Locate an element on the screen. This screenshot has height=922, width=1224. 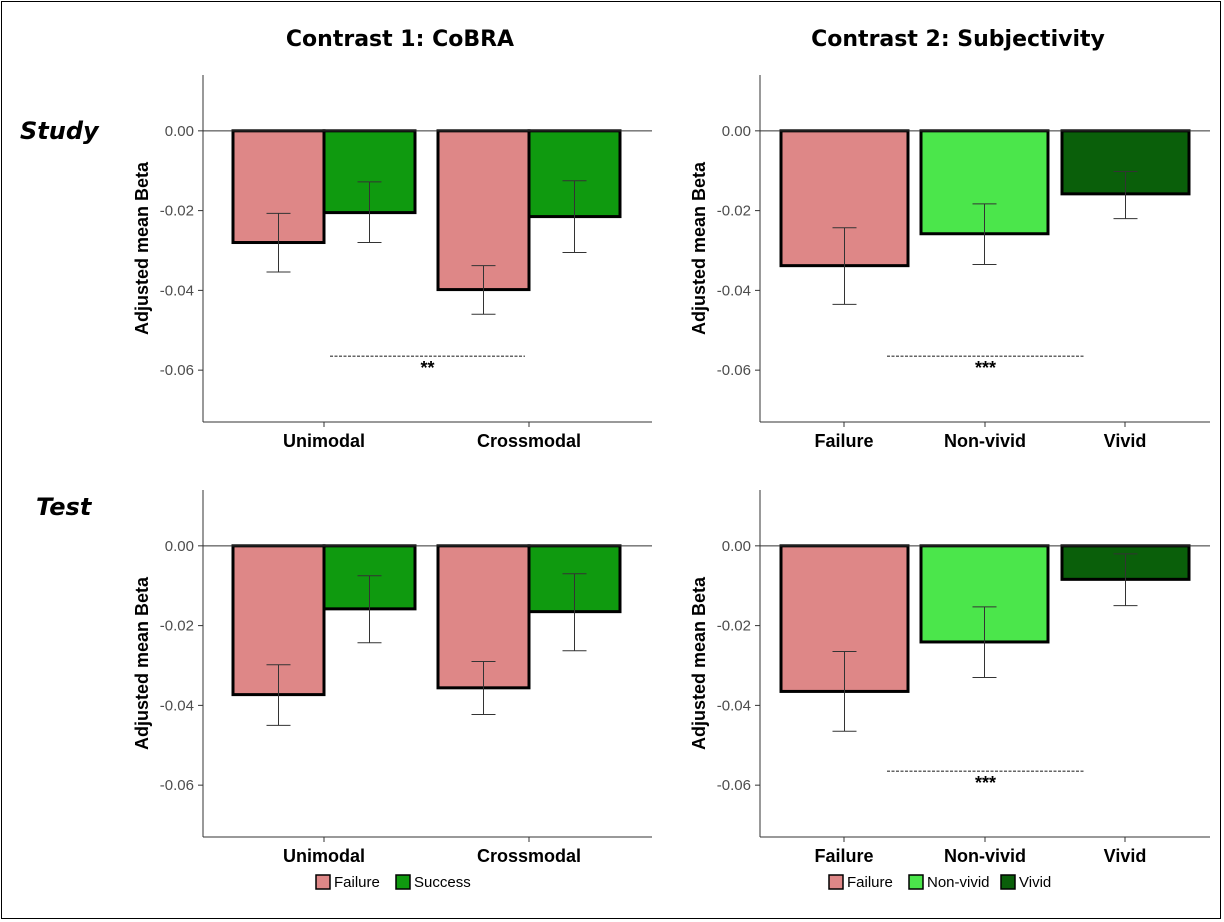
column-title-contrast-1: Contrast 1: CoBRA is located at coordinates (400, 39).